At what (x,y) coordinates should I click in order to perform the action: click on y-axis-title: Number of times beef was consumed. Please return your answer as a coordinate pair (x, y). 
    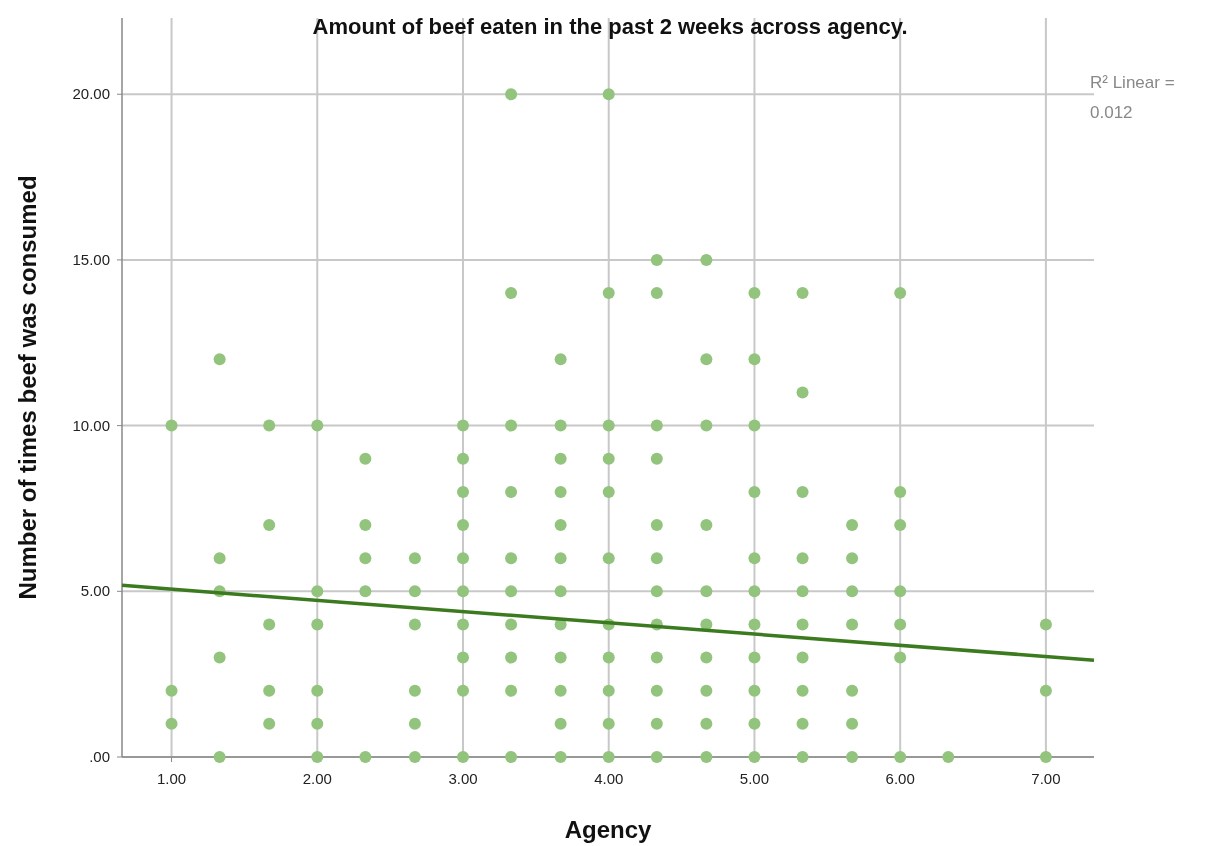
    Looking at the image, I should click on (27, 387).